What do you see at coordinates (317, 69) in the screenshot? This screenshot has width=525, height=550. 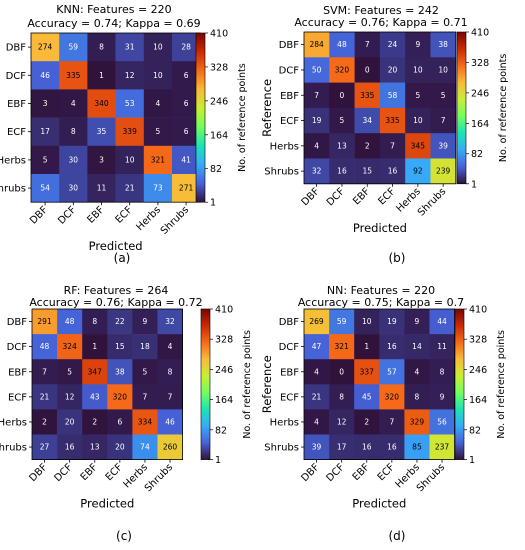 I see `cell-value: 50` at bounding box center [317, 69].